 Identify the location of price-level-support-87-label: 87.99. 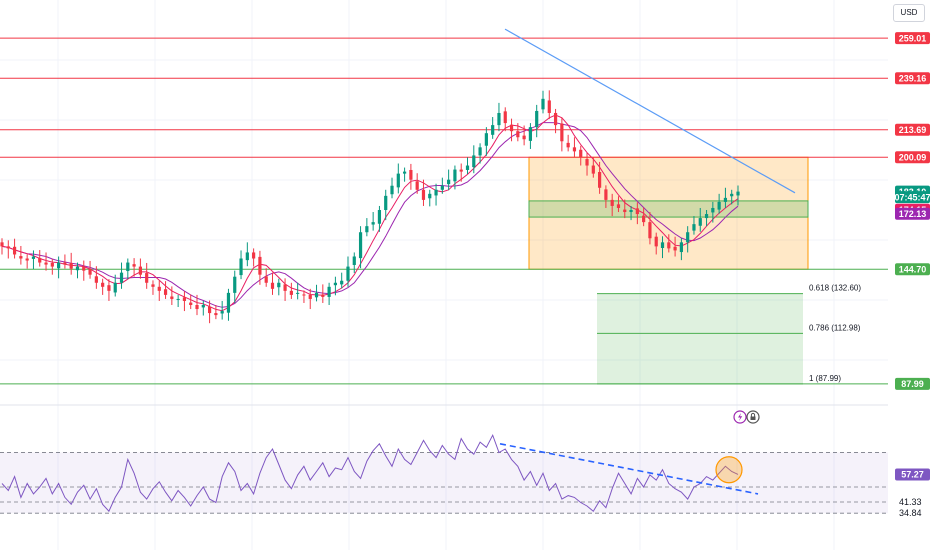
(912, 384).